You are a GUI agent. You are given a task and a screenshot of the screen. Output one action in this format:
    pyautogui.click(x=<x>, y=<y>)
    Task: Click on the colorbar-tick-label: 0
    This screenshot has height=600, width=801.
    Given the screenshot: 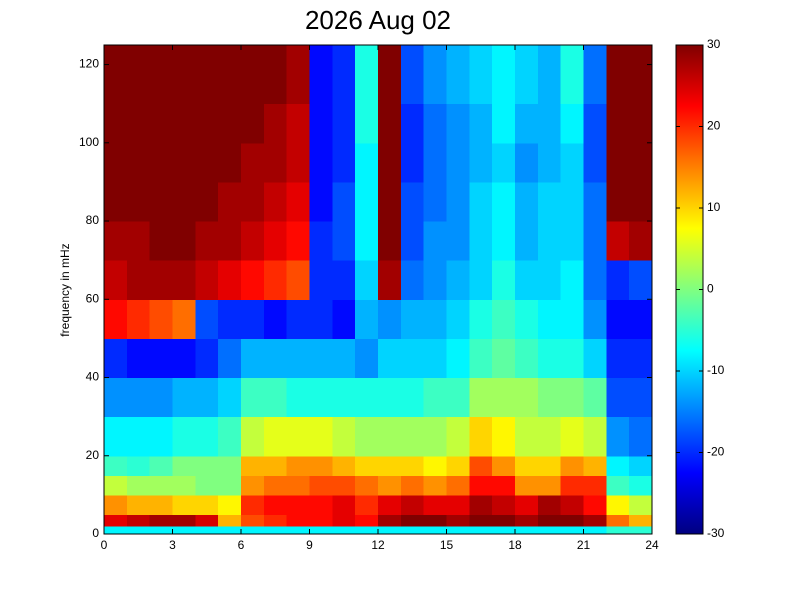 What is the action you would take?
    pyautogui.click(x=710, y=289)
    